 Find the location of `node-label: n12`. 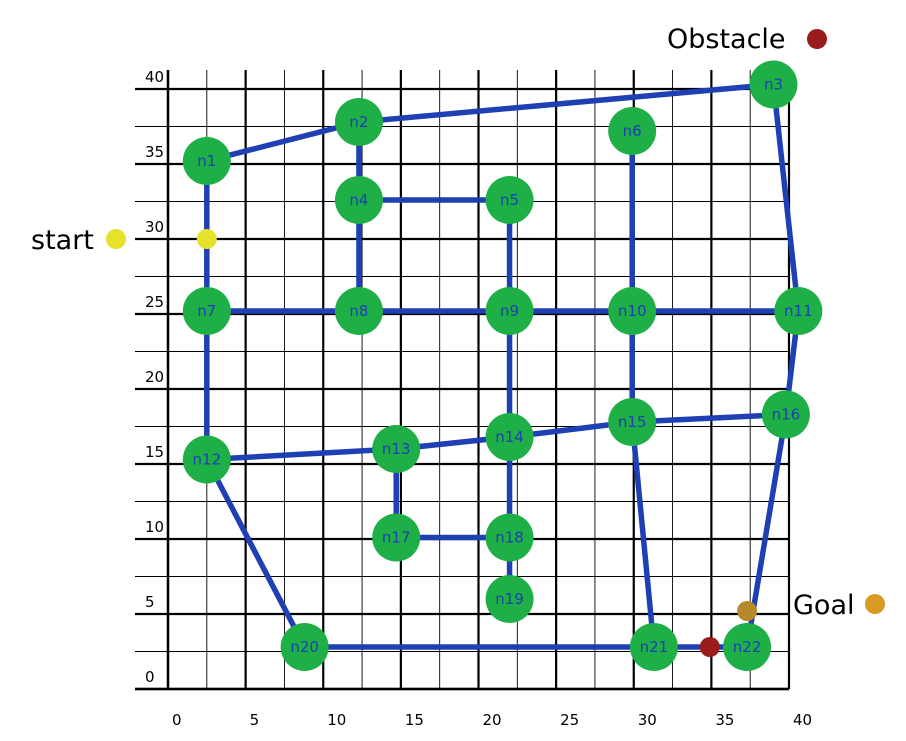

node-label: n12 is located at coordinates (207, 460).